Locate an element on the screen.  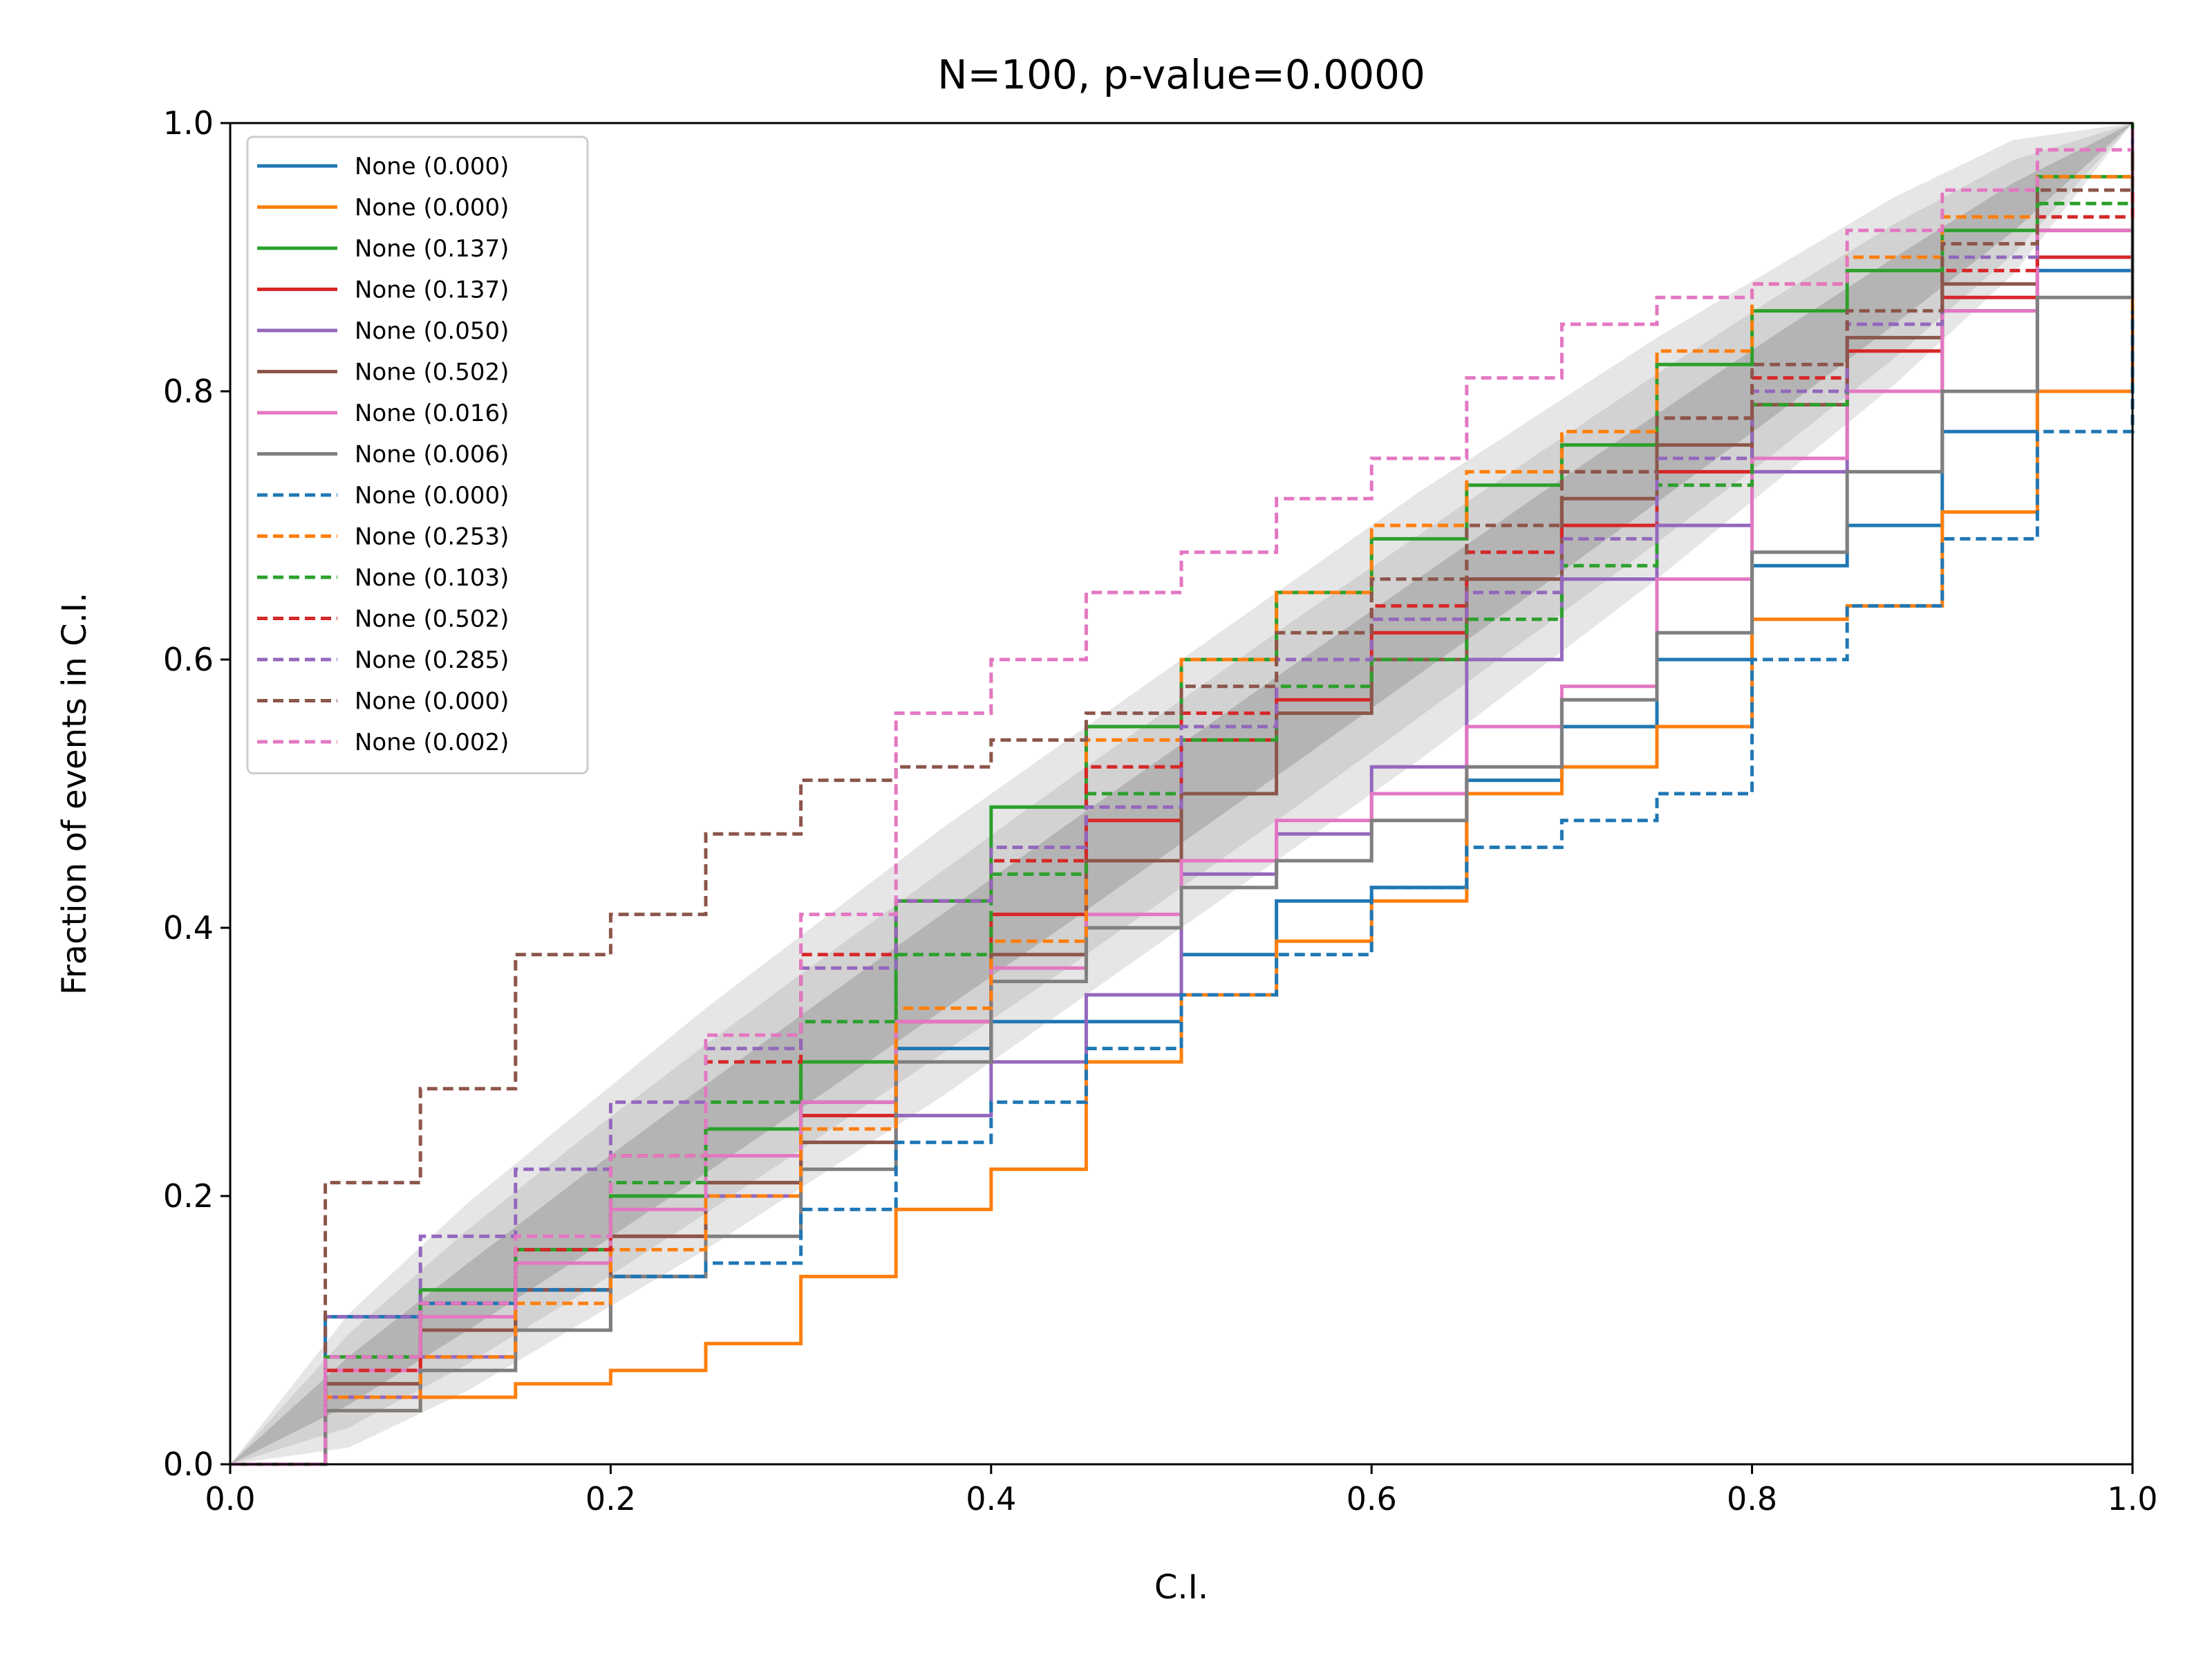
y-tick-label: 0.0 is located at coordinates (188, 1465).